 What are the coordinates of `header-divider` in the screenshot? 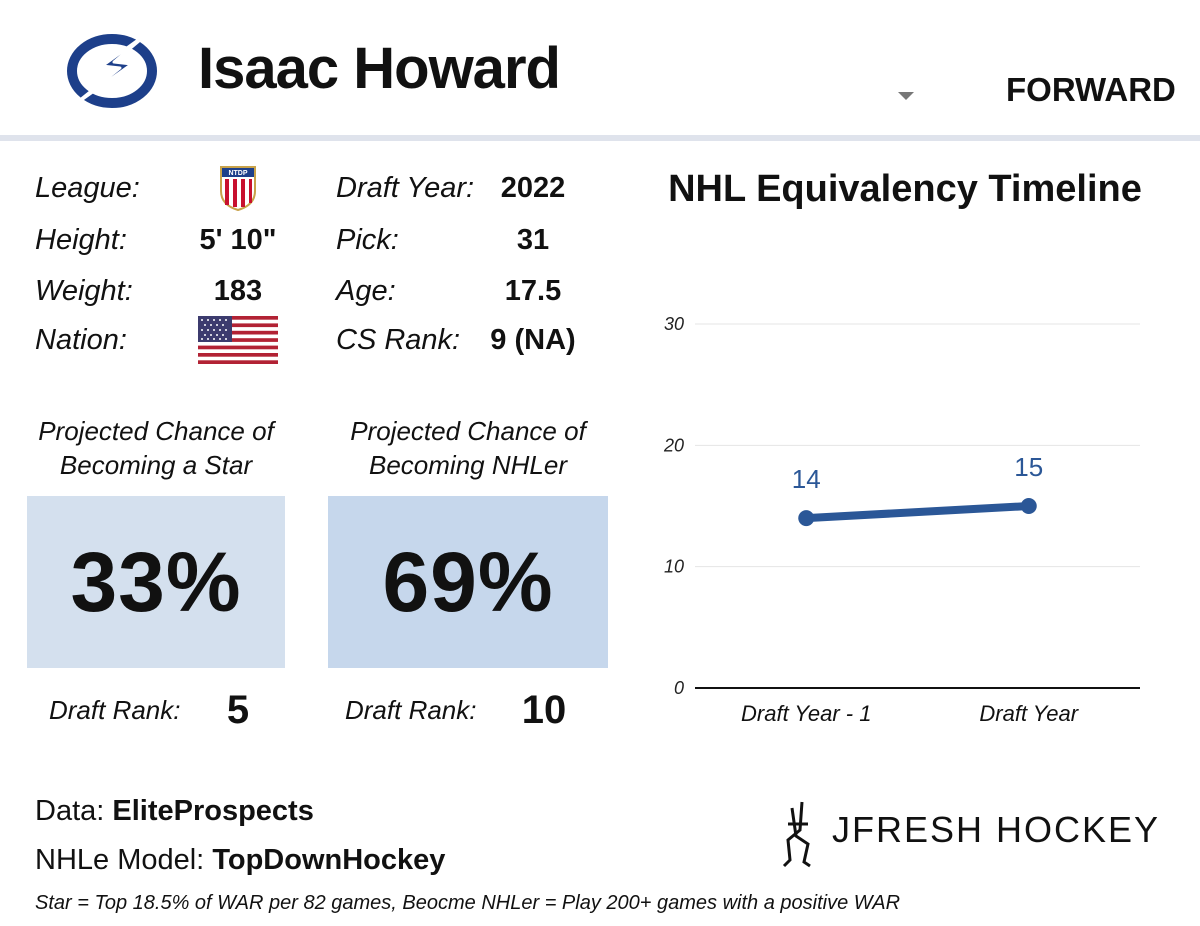 It's located at (600, 138).